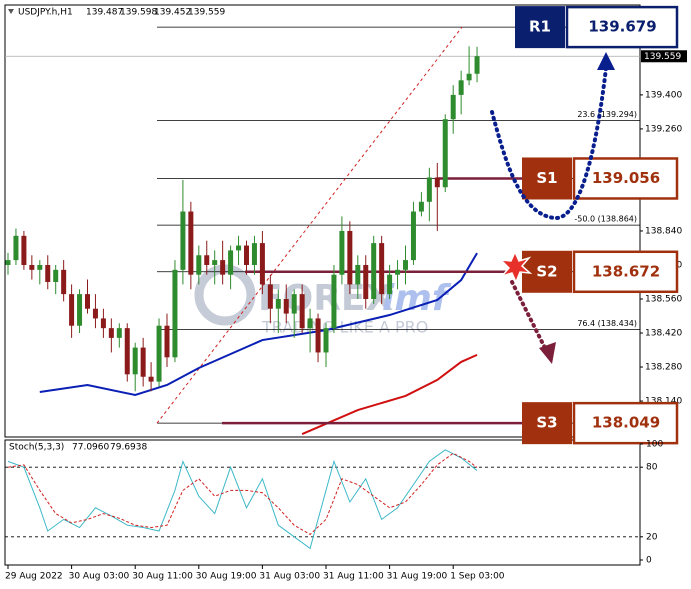  What do you see at coordinates (607, 323) in the screenshot?
I see `fib-label: 76.4 (138.434)` at bounding box center [607, 323].